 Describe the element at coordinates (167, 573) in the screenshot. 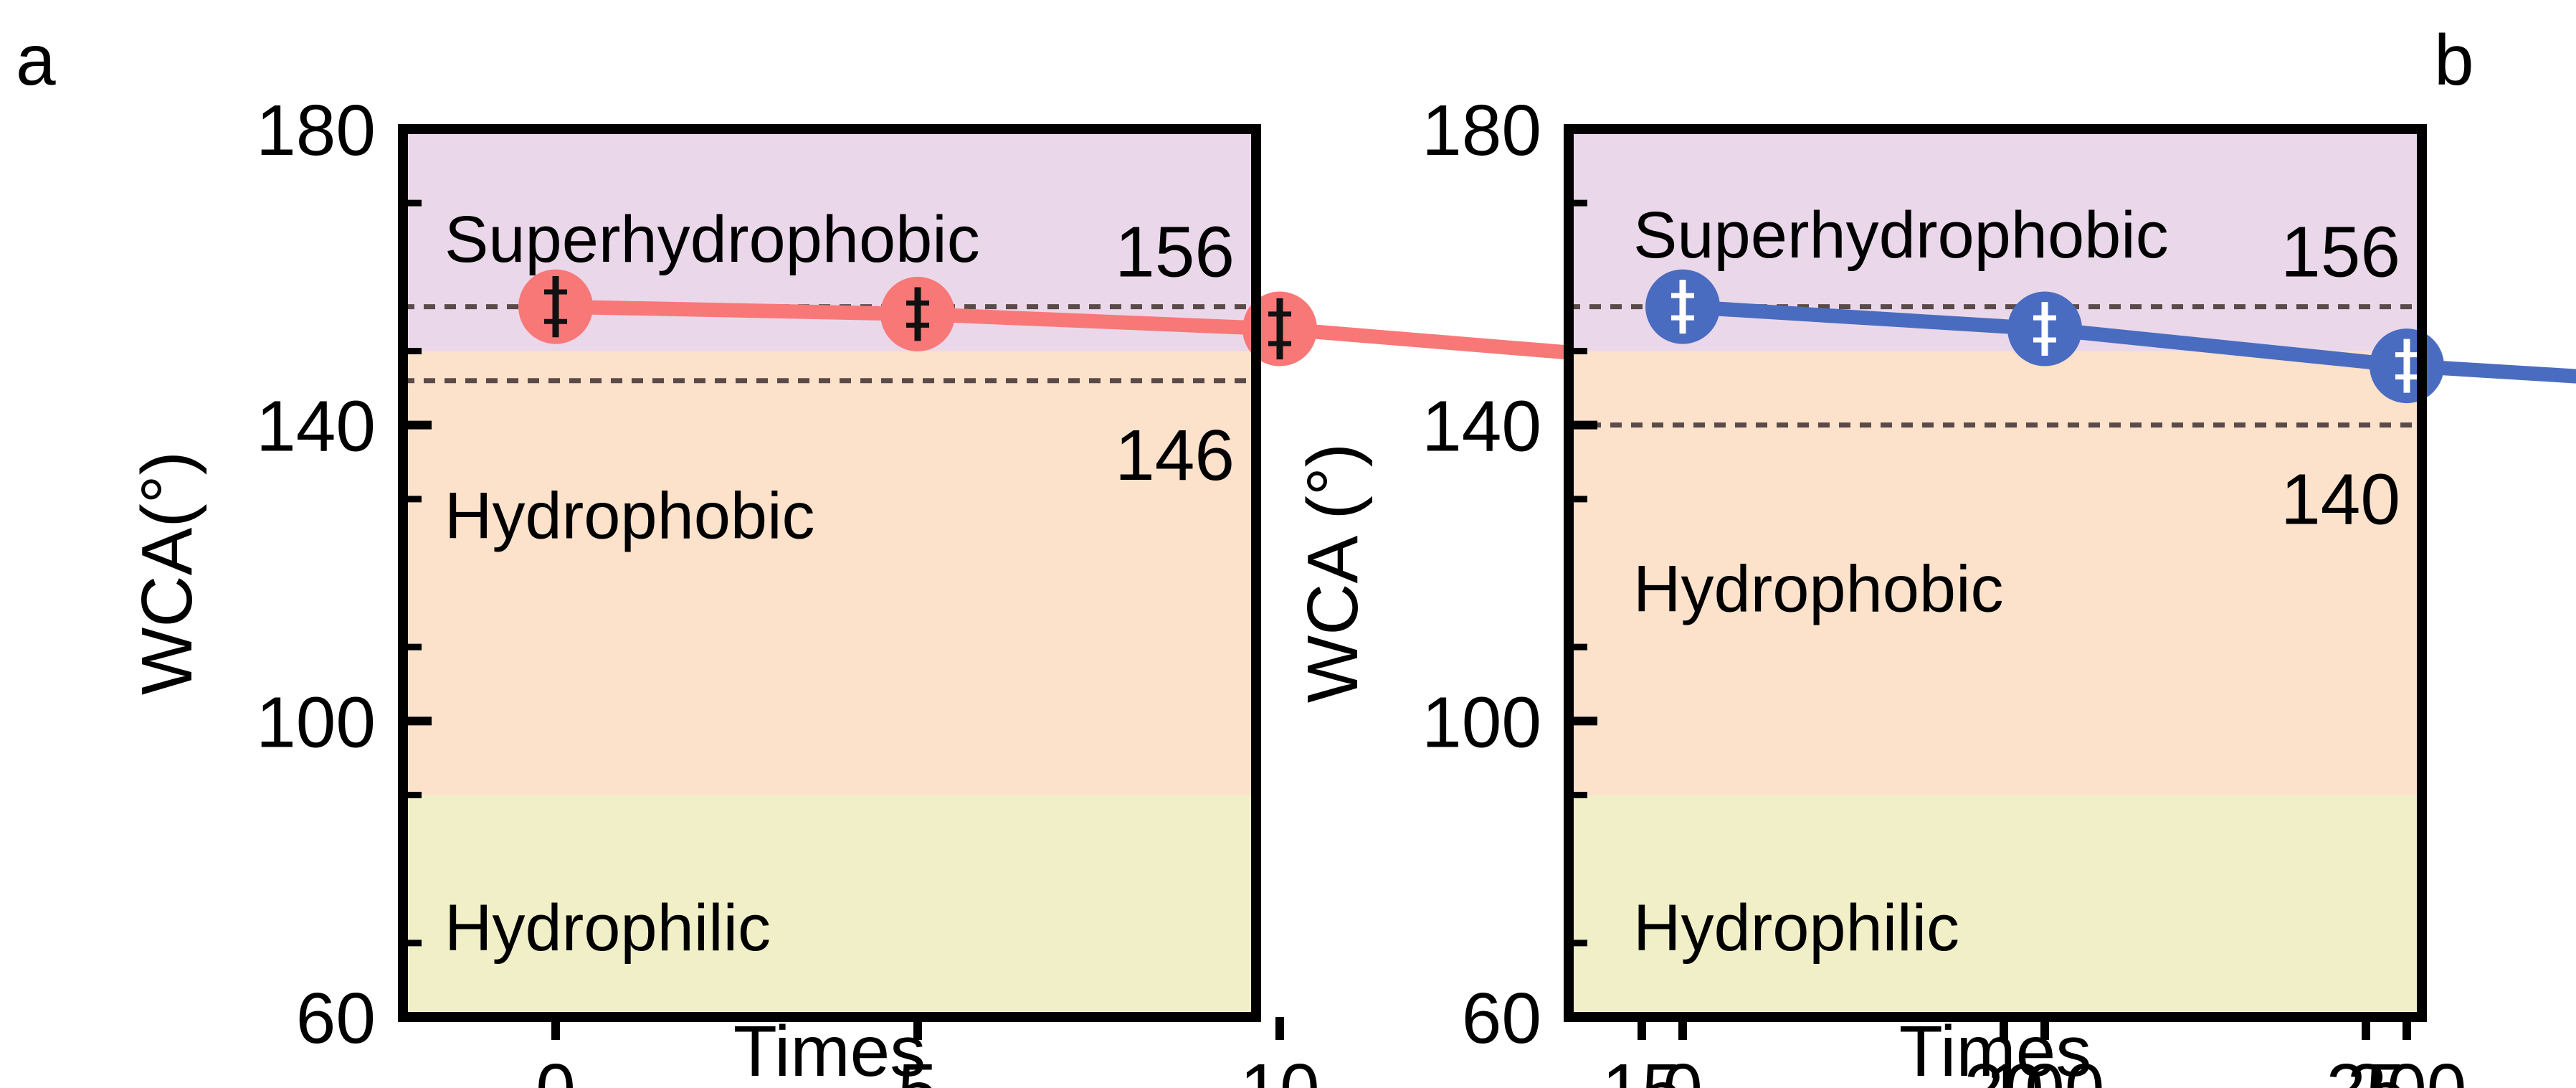

I see `y-axis-label: WCA(°)` at that location.